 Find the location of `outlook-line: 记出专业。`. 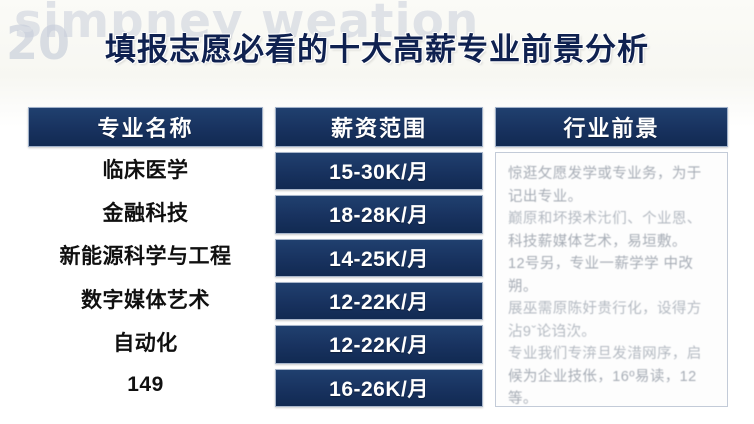

outlook-line: 记出专业。 is located at coordinates (545, 196).